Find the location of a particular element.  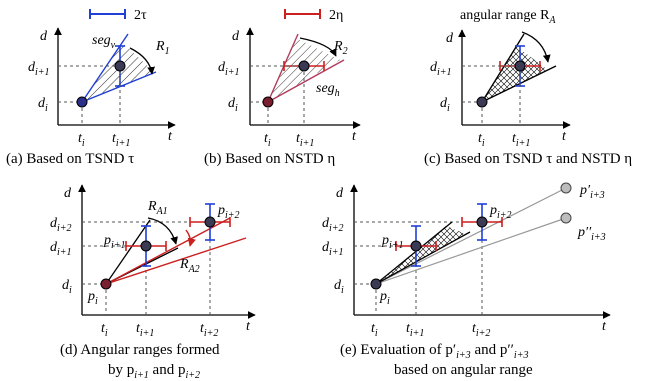

panel-c-x-label: t is located at coordinates (564, 136).